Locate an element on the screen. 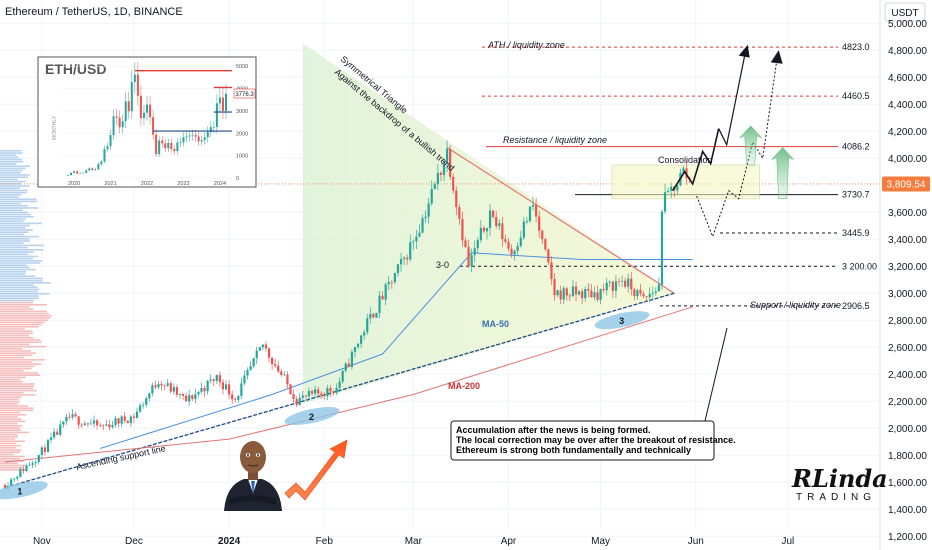 The width and height of the screenshot is (932, 550). y-tick-label: 2,600.00 is located at coordinates (907, 348).